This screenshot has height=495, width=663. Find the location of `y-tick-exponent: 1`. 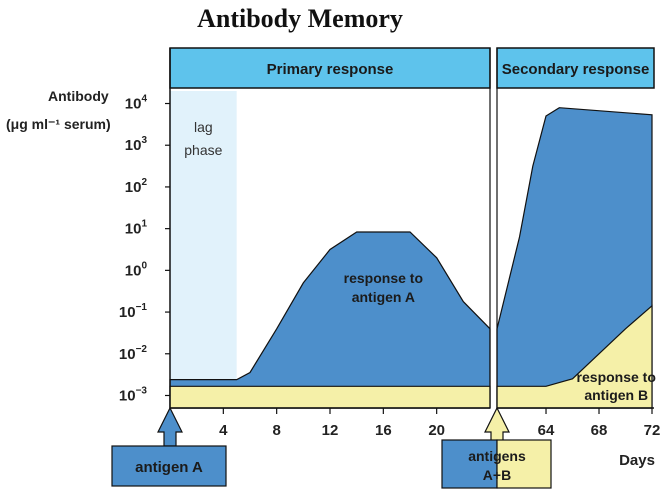

y-tick-exponent: 1 is located at coordinates (144, 224).